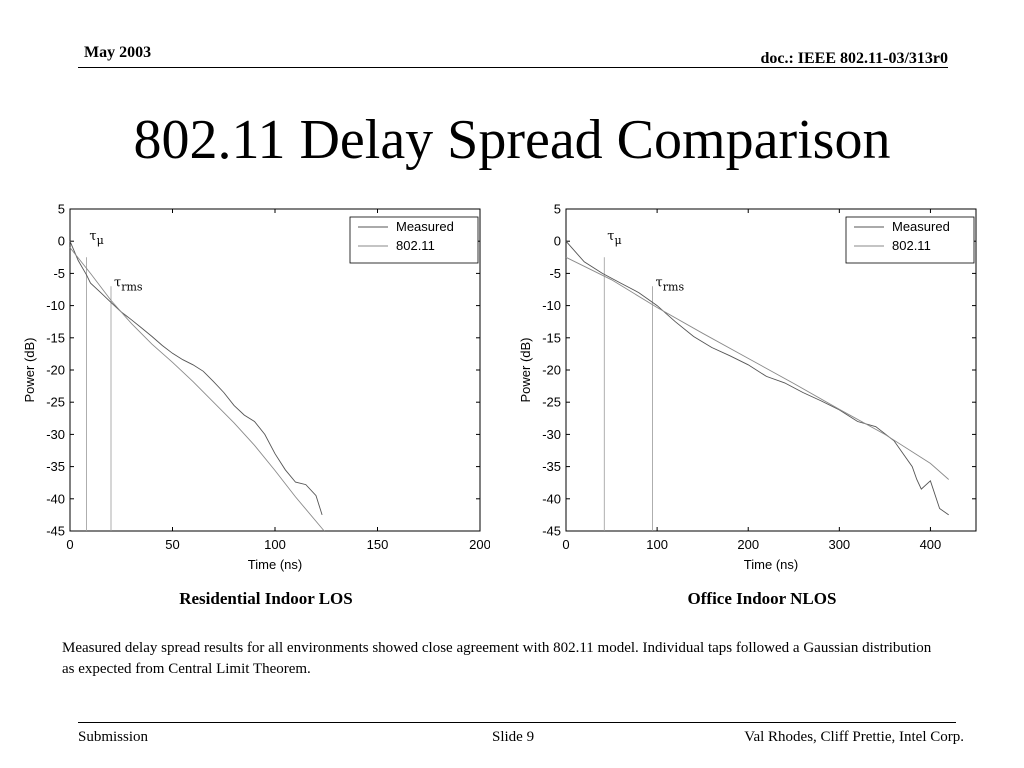  Describe the element at coordinates (172, 544) in the screenshot. I see `x-tick-label: 50` at that location.